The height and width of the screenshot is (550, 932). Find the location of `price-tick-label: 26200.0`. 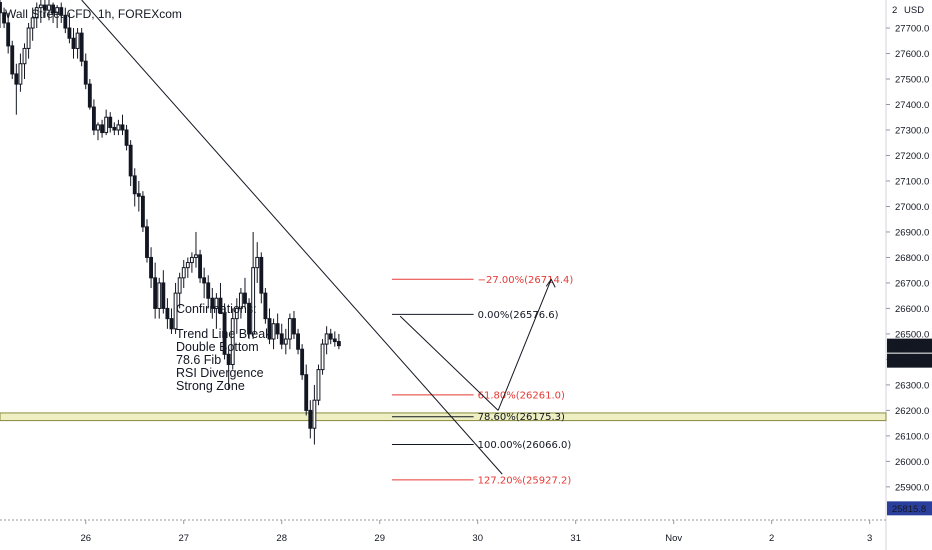

price-tick-label: 26200.0 is located at coordinates (912, 411).